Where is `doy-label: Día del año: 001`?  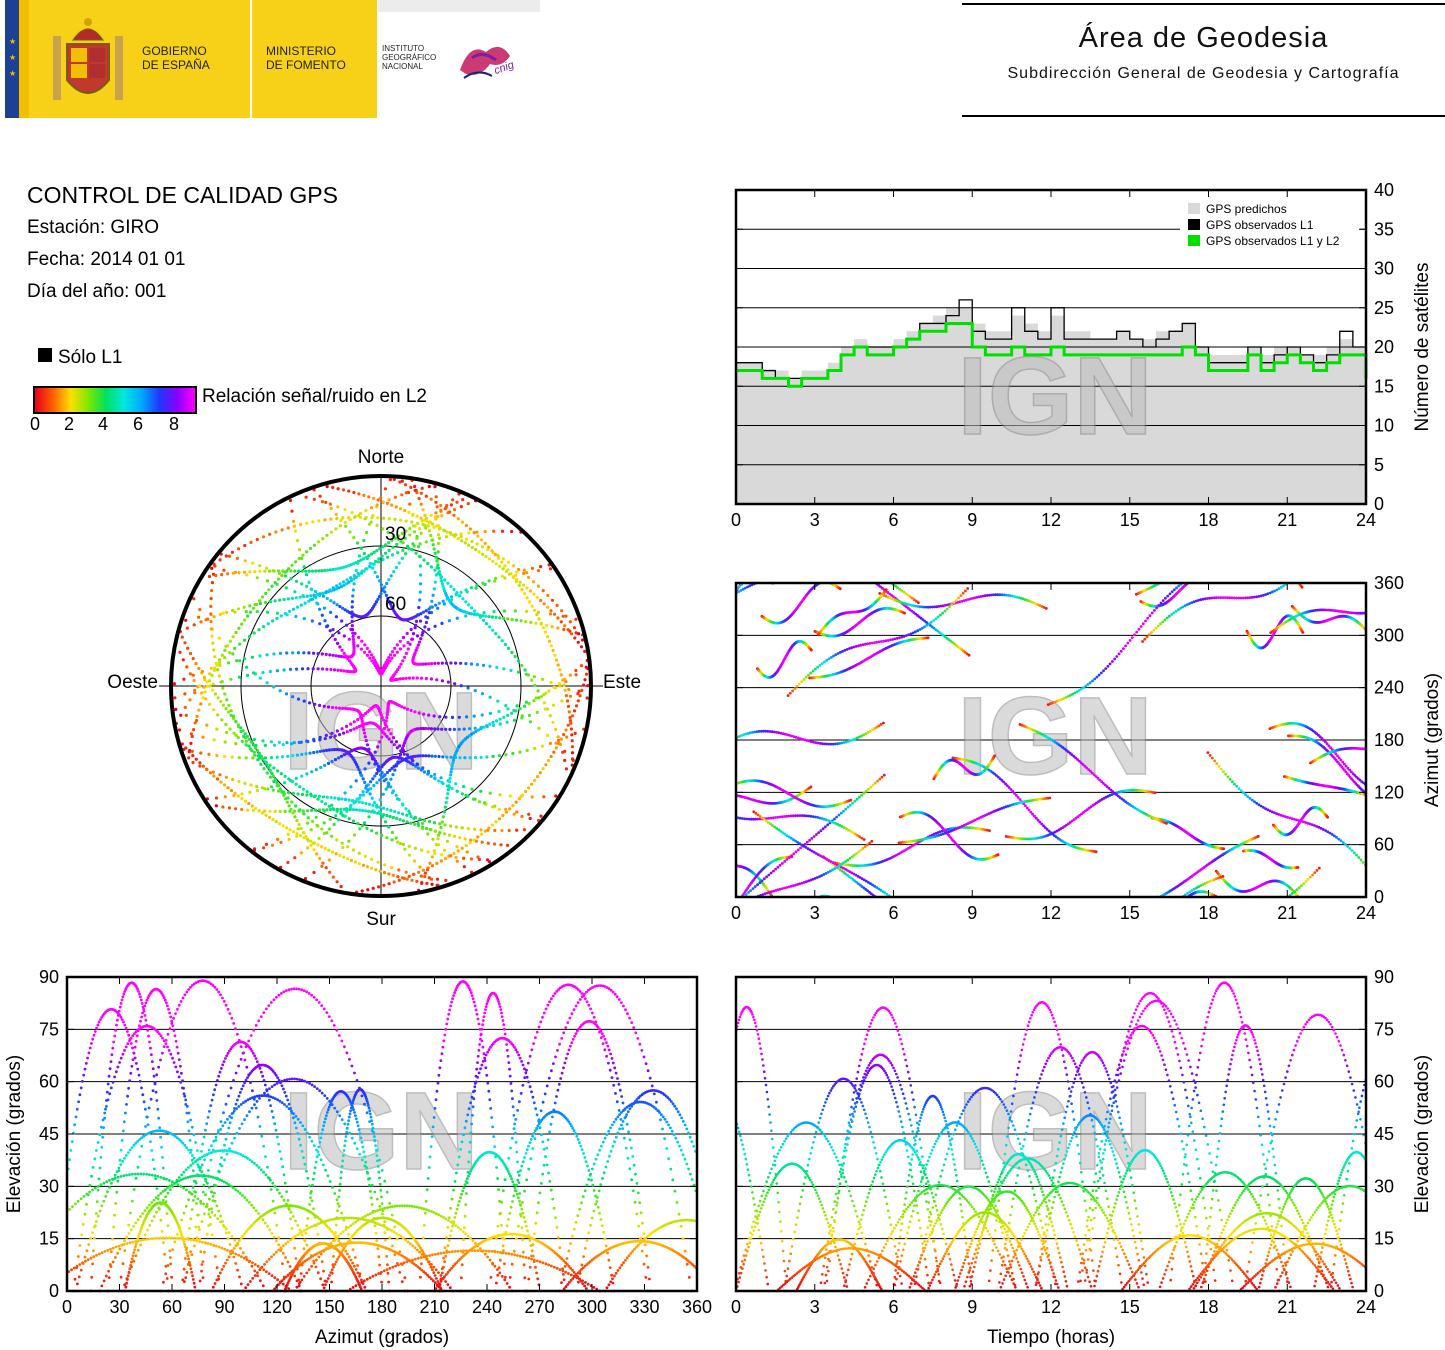
doy-label: Día del año: 001 is located at coordinates (97, 291).